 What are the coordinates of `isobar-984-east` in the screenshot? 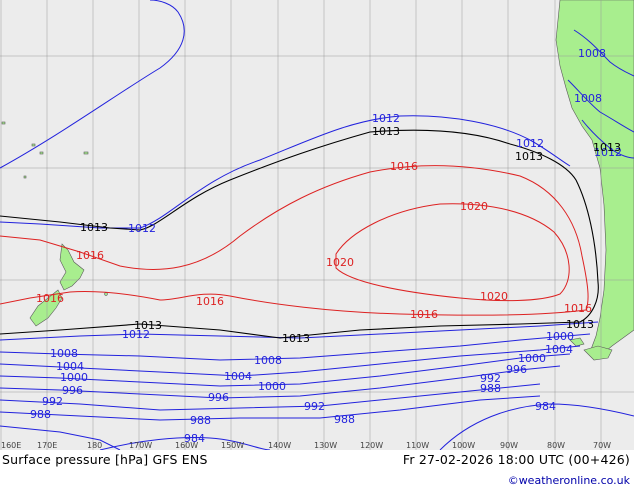 It's located at (536, 426).